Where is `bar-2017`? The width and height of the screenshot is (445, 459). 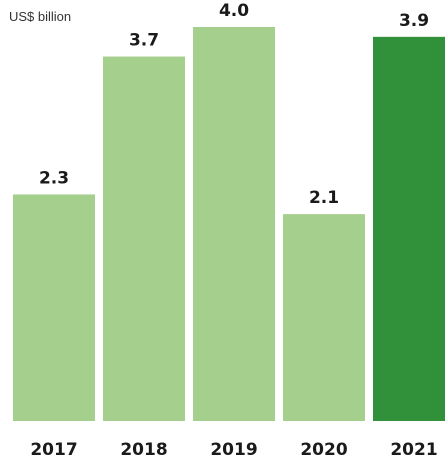 bar-2017 is located at coordinates (54, 307).